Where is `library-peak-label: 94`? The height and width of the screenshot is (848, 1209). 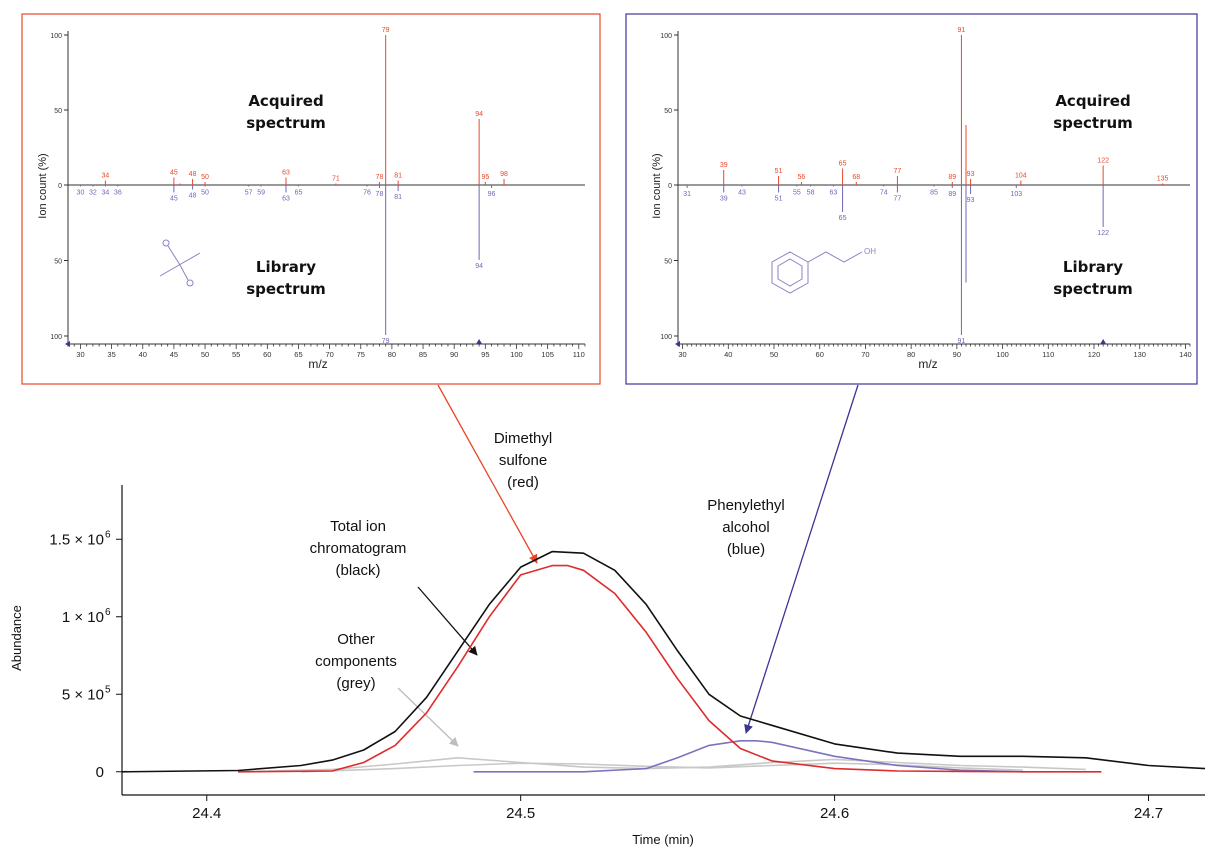
library-peak-label: 94 is located at coordinates (479, 266).